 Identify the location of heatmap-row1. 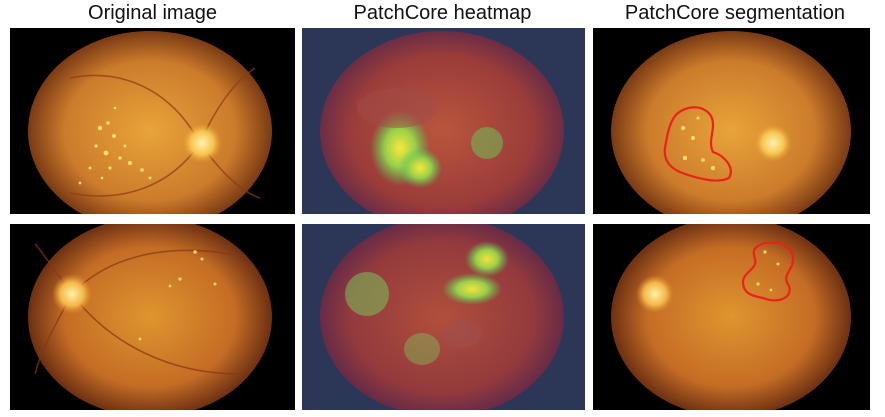
(443, 121).